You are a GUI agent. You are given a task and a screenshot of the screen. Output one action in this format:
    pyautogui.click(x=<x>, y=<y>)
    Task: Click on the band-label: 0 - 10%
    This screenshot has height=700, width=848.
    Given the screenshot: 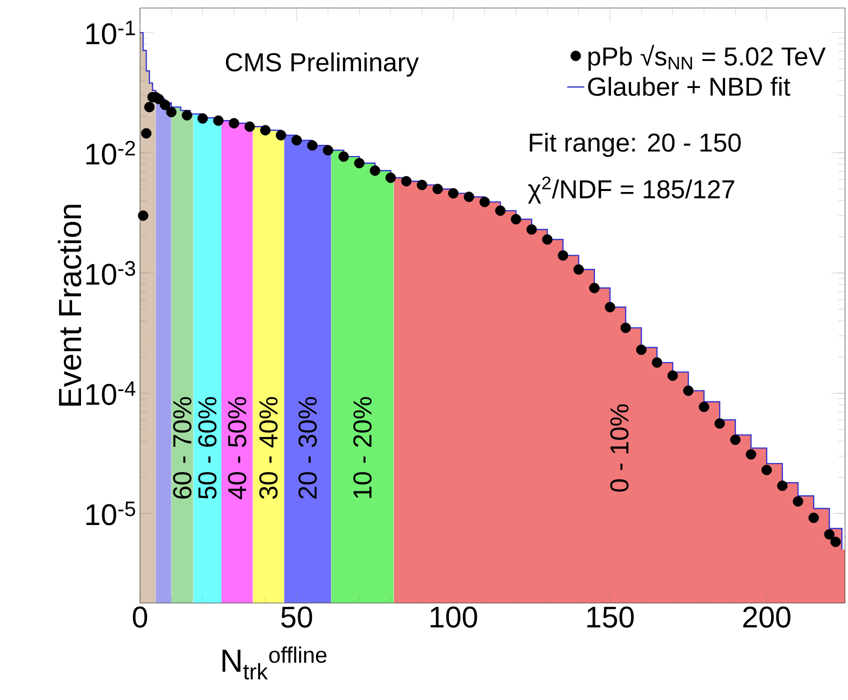 What is the action you would take?
    pyautogui.click(x=619, y=448)
    